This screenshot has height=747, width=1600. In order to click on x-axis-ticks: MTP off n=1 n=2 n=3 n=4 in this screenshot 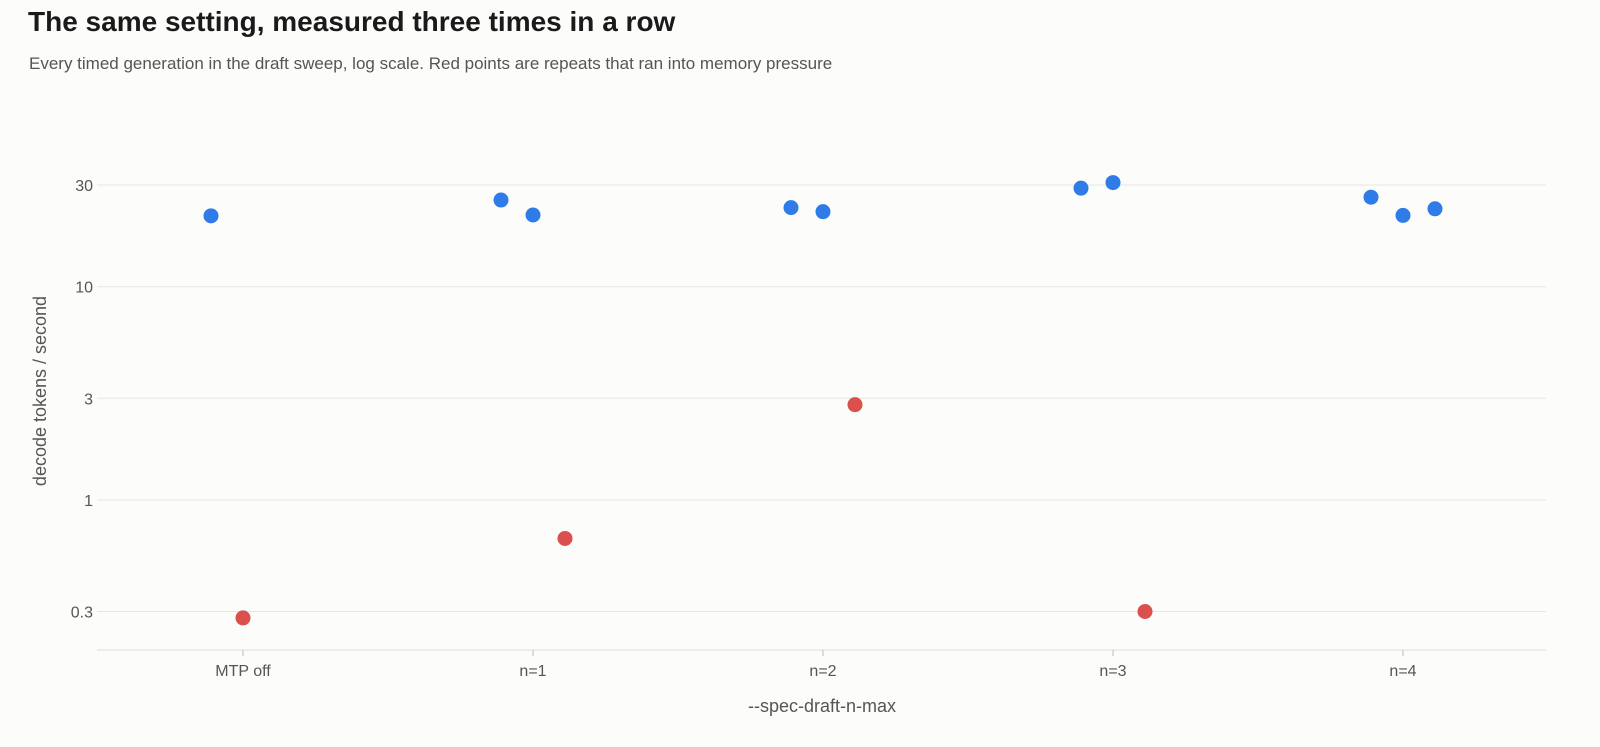, I will do `click(821, 664)`.